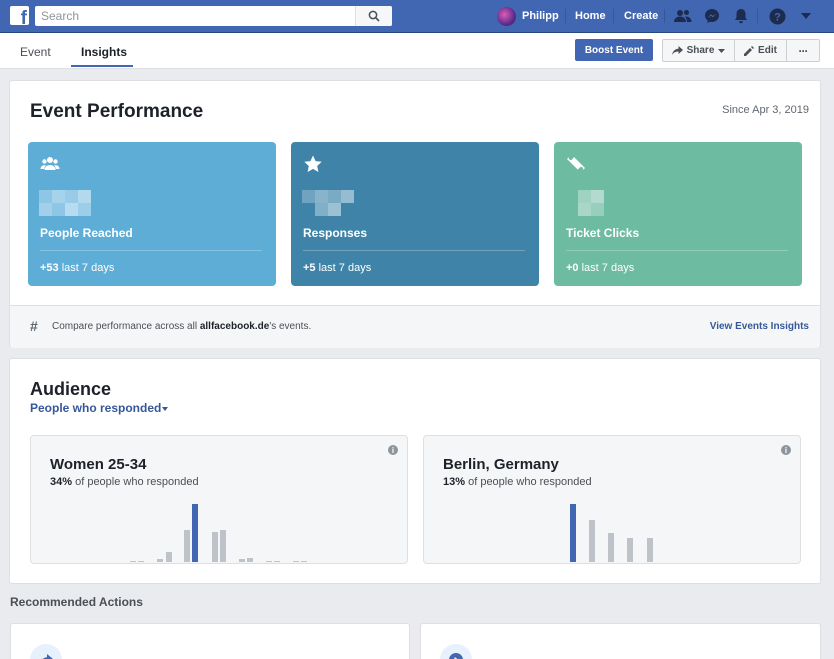 The width and height of the screenshot is (834, 659). I want to click on people-reached-delta: +53 last 7 days, so click(77, 268).